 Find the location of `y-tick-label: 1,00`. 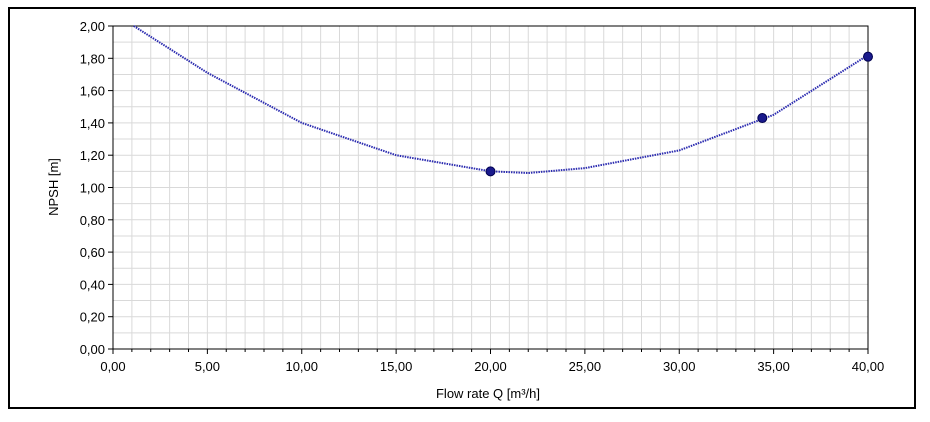

y-tick-label: 1,00 is located at coordinates (92, 188).